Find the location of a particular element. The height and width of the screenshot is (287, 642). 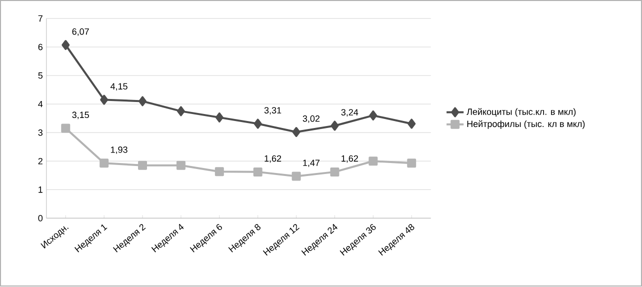

legend-label: Лейкоциты (тыс.кл. в мкл) is located at coordinates (521, 112).